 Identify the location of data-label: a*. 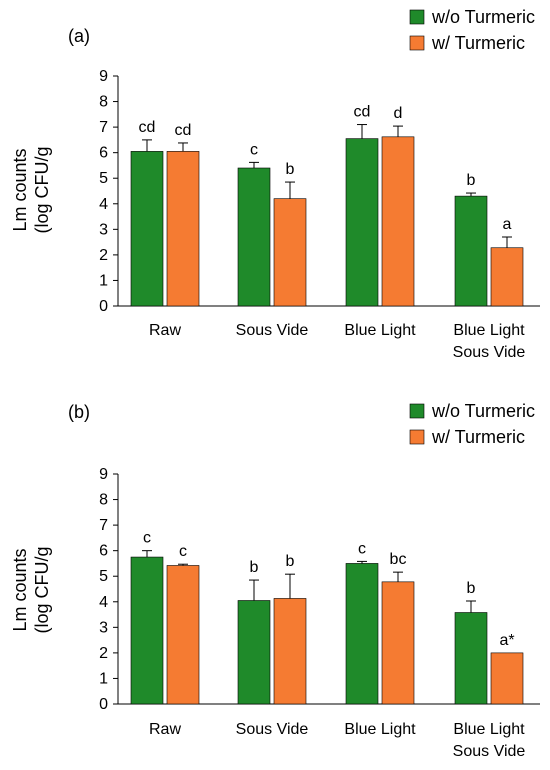
(506, 640).